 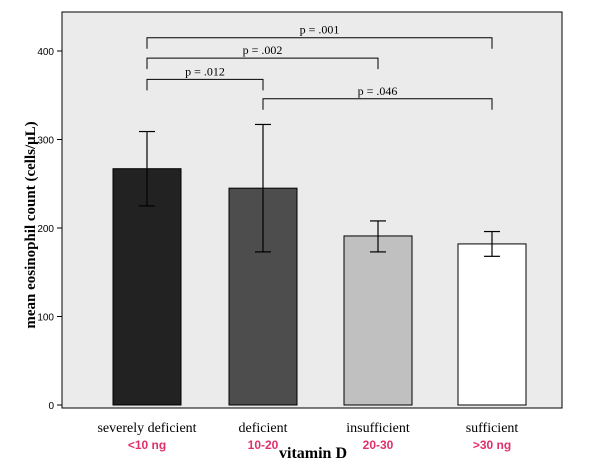 I want to click on p-value-label: p = .001, so click(x=320, y=30).